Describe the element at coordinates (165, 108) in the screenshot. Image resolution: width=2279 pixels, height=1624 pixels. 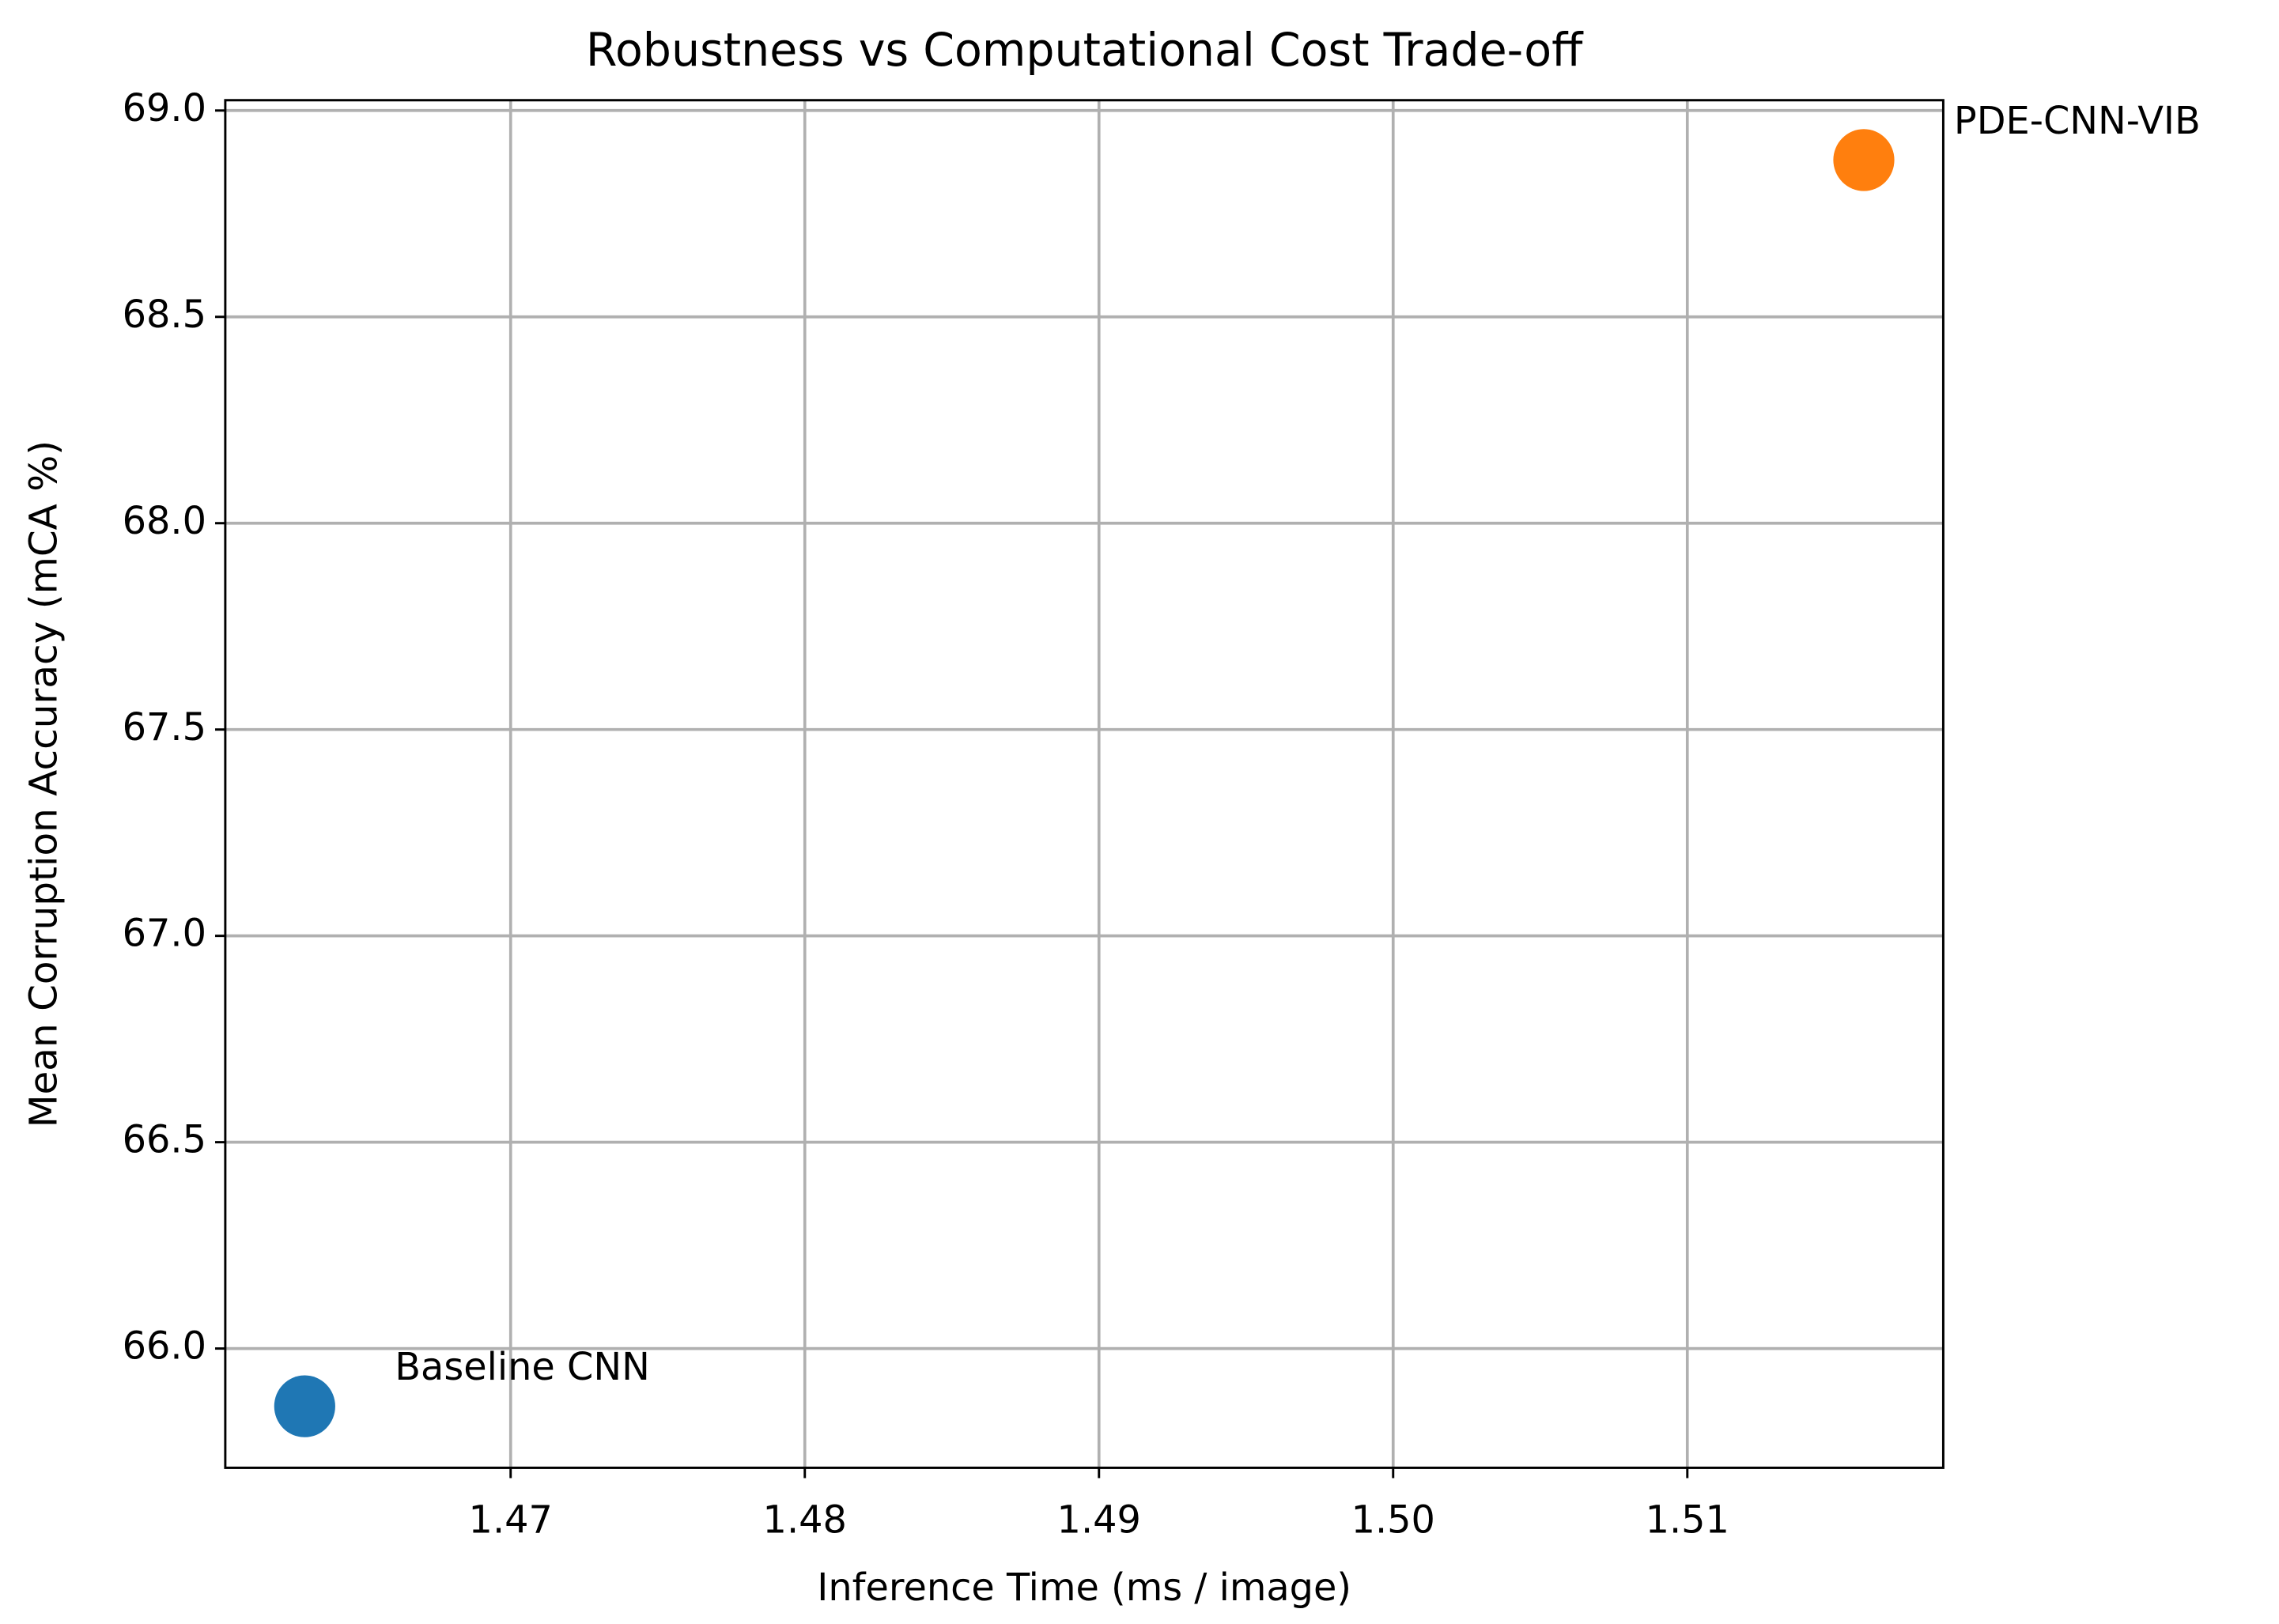
I see `y-tick-label: 69.0` at that location.